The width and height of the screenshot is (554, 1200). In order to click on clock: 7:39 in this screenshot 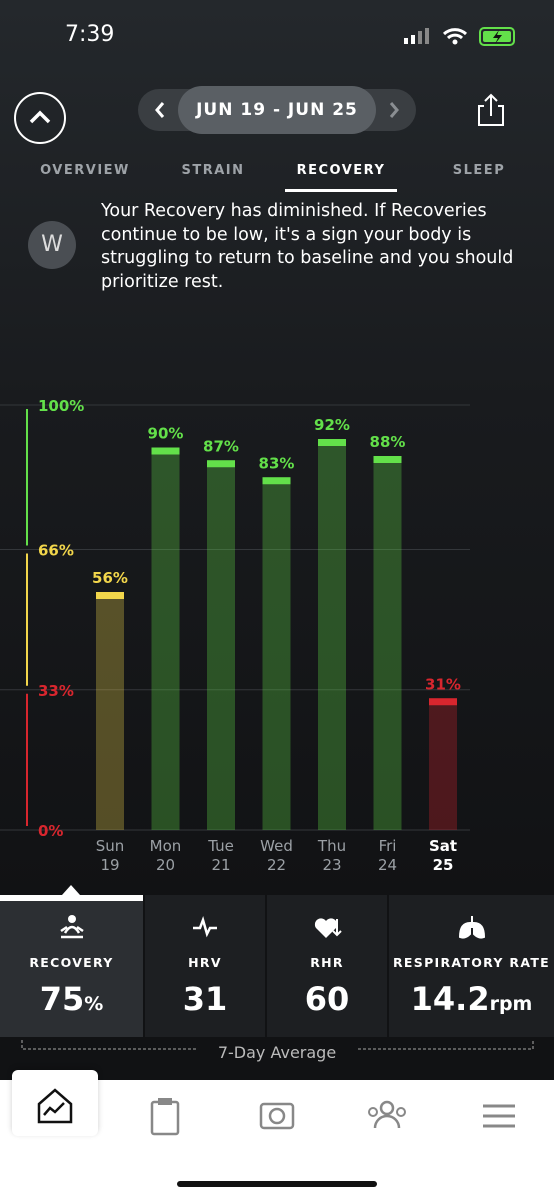, I will do `click(90, 34)`.